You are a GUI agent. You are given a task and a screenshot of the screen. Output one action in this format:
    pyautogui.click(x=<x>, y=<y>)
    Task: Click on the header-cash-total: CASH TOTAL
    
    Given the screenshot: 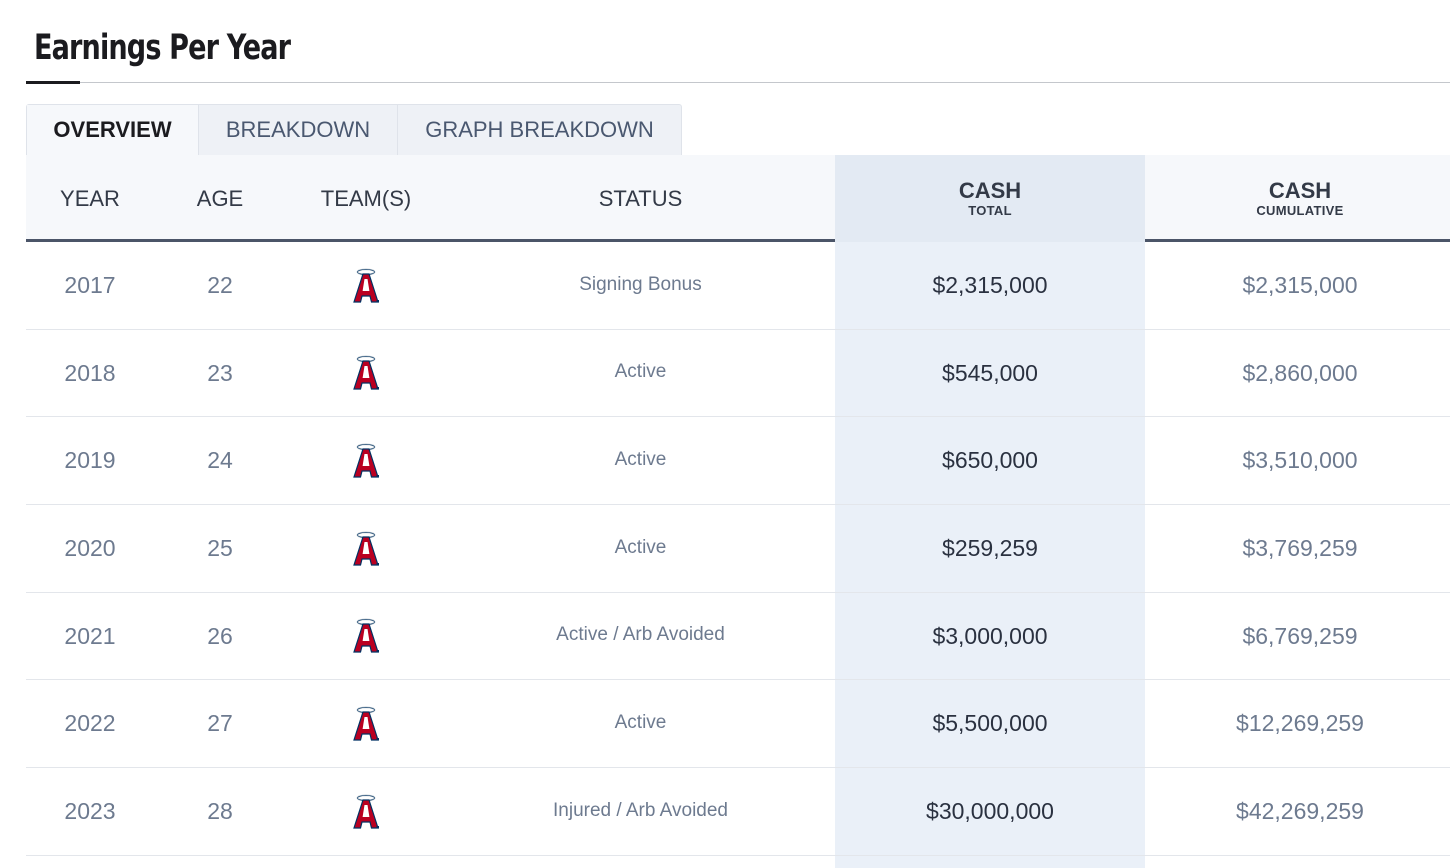 What is the action you would take?
    pyautogui.click(x=990, y=198)
    